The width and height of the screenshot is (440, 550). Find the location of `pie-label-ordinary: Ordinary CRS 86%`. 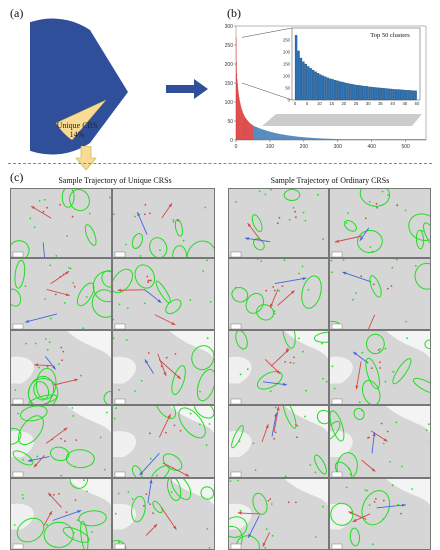

pie-label-ordinary: Ordinary CRS 86% is located at coordinates (127, 37).